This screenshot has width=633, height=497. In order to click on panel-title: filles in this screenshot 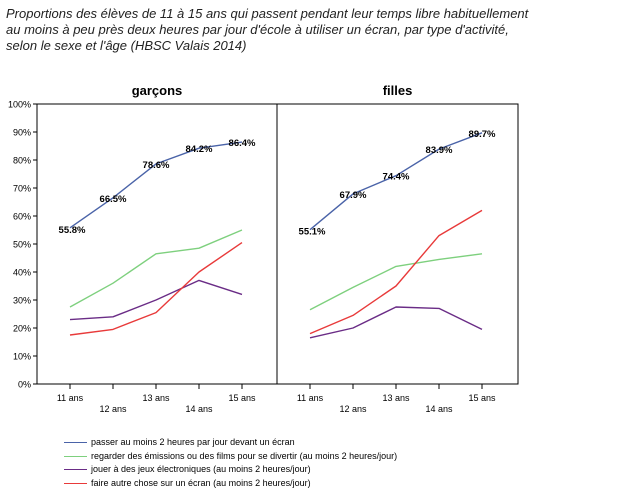, I will do `click(398, 90)`.